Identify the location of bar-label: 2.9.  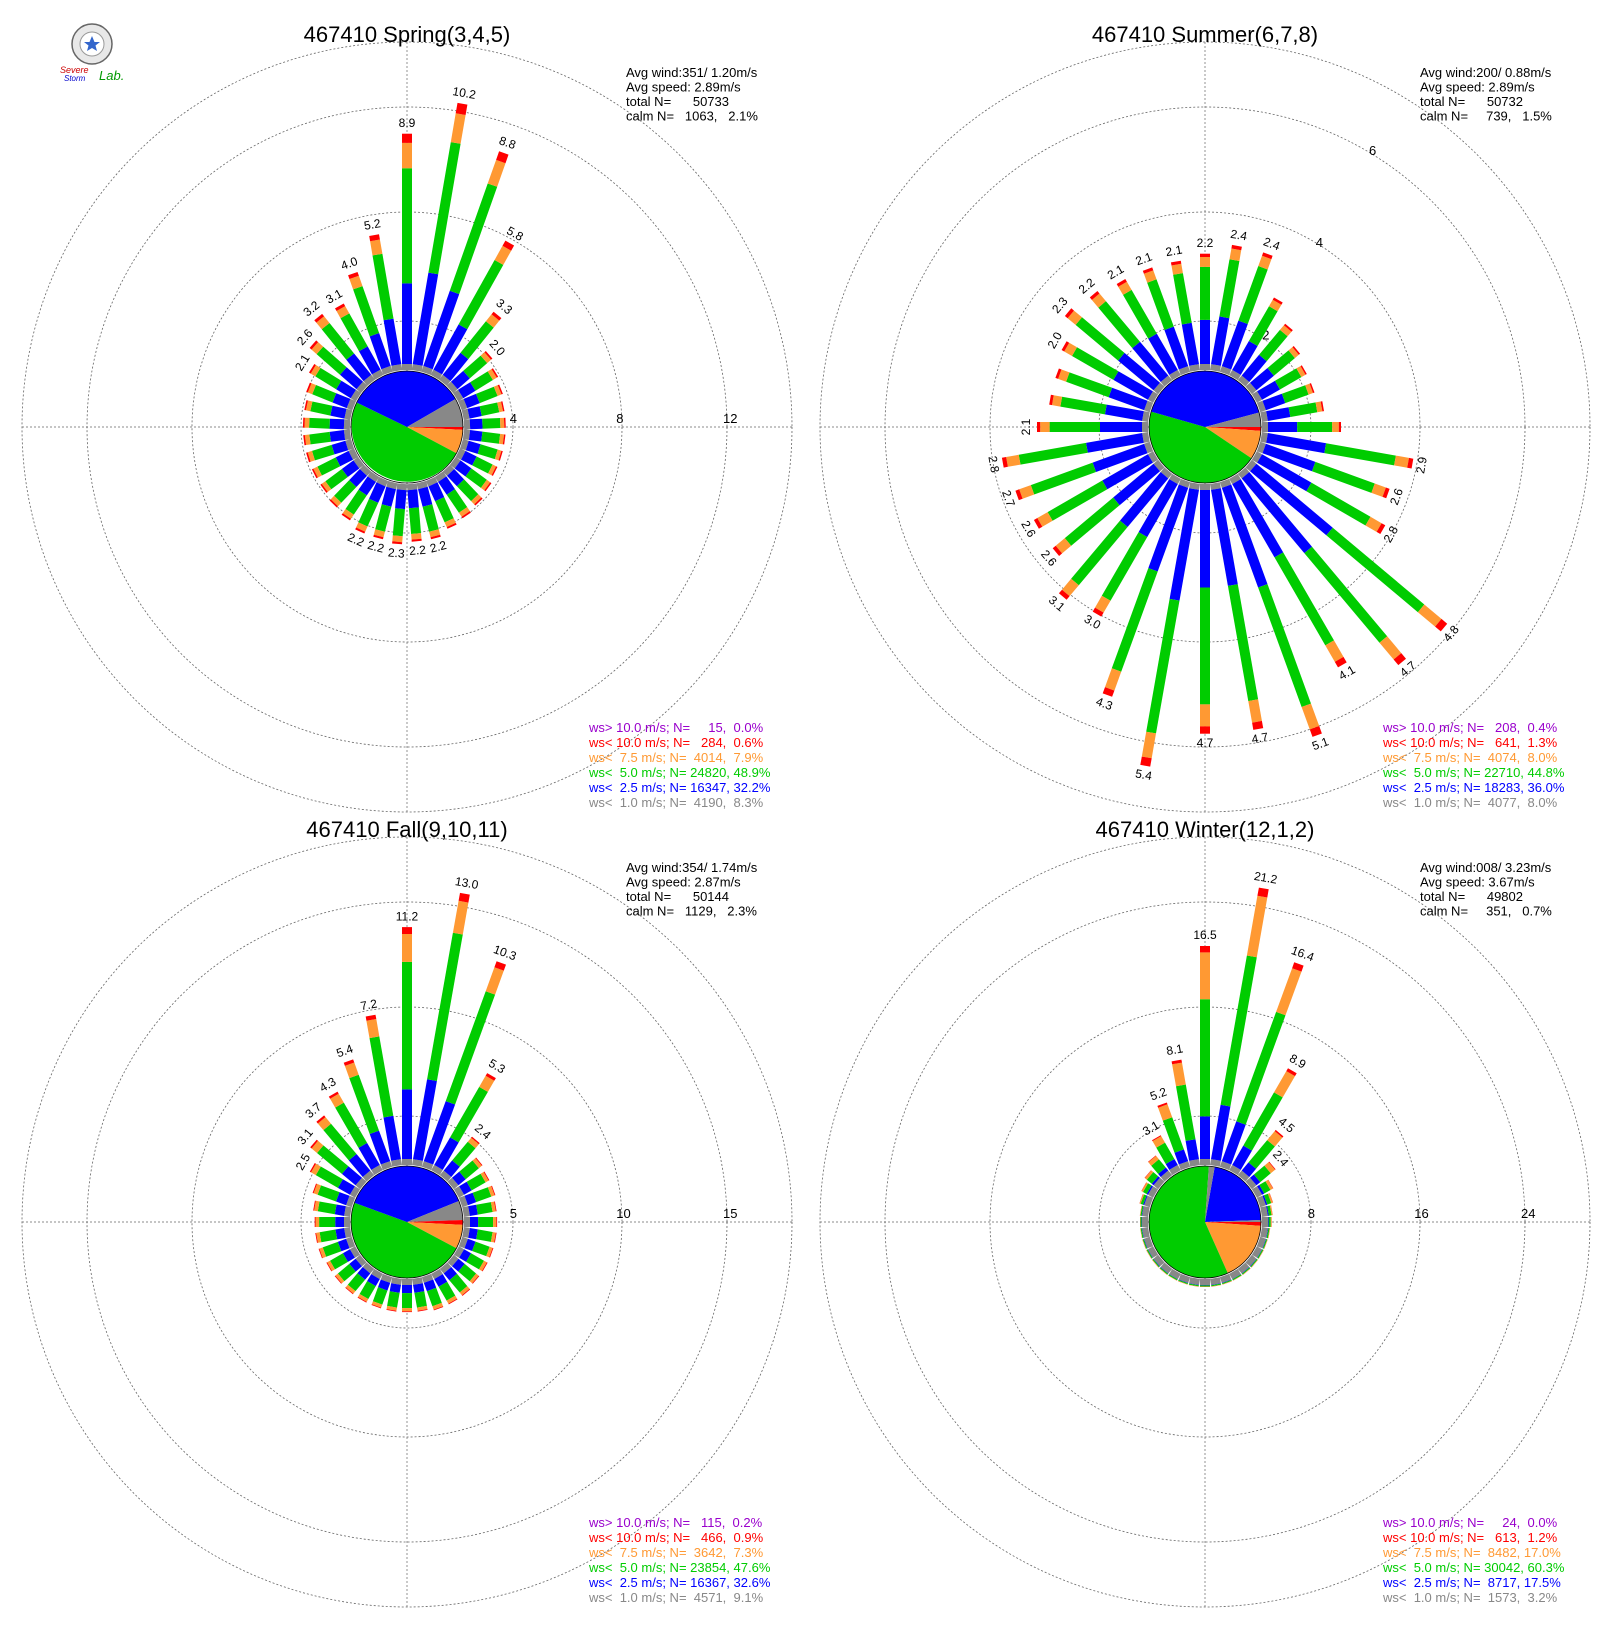
(1421, 464).